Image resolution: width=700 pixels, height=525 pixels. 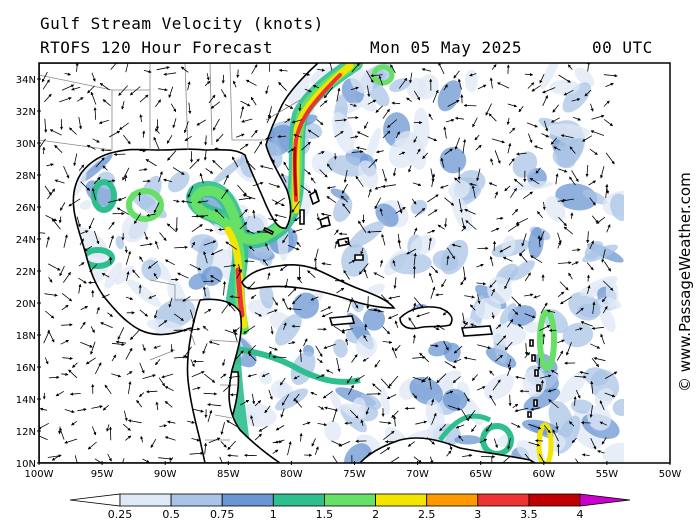 What do you see at coordinates (26, 432) in the screenshot?
I see `lat-label: 12N` at bounding box center [26, 432].